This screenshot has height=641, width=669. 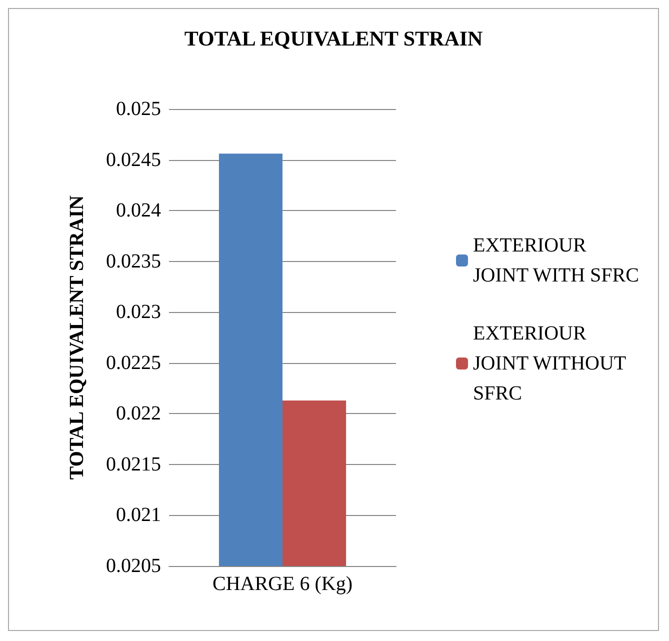 I want to click on legend-label: EXTERIOUR JOINT WITHOUT SFRC, so click(x=552, y=363).